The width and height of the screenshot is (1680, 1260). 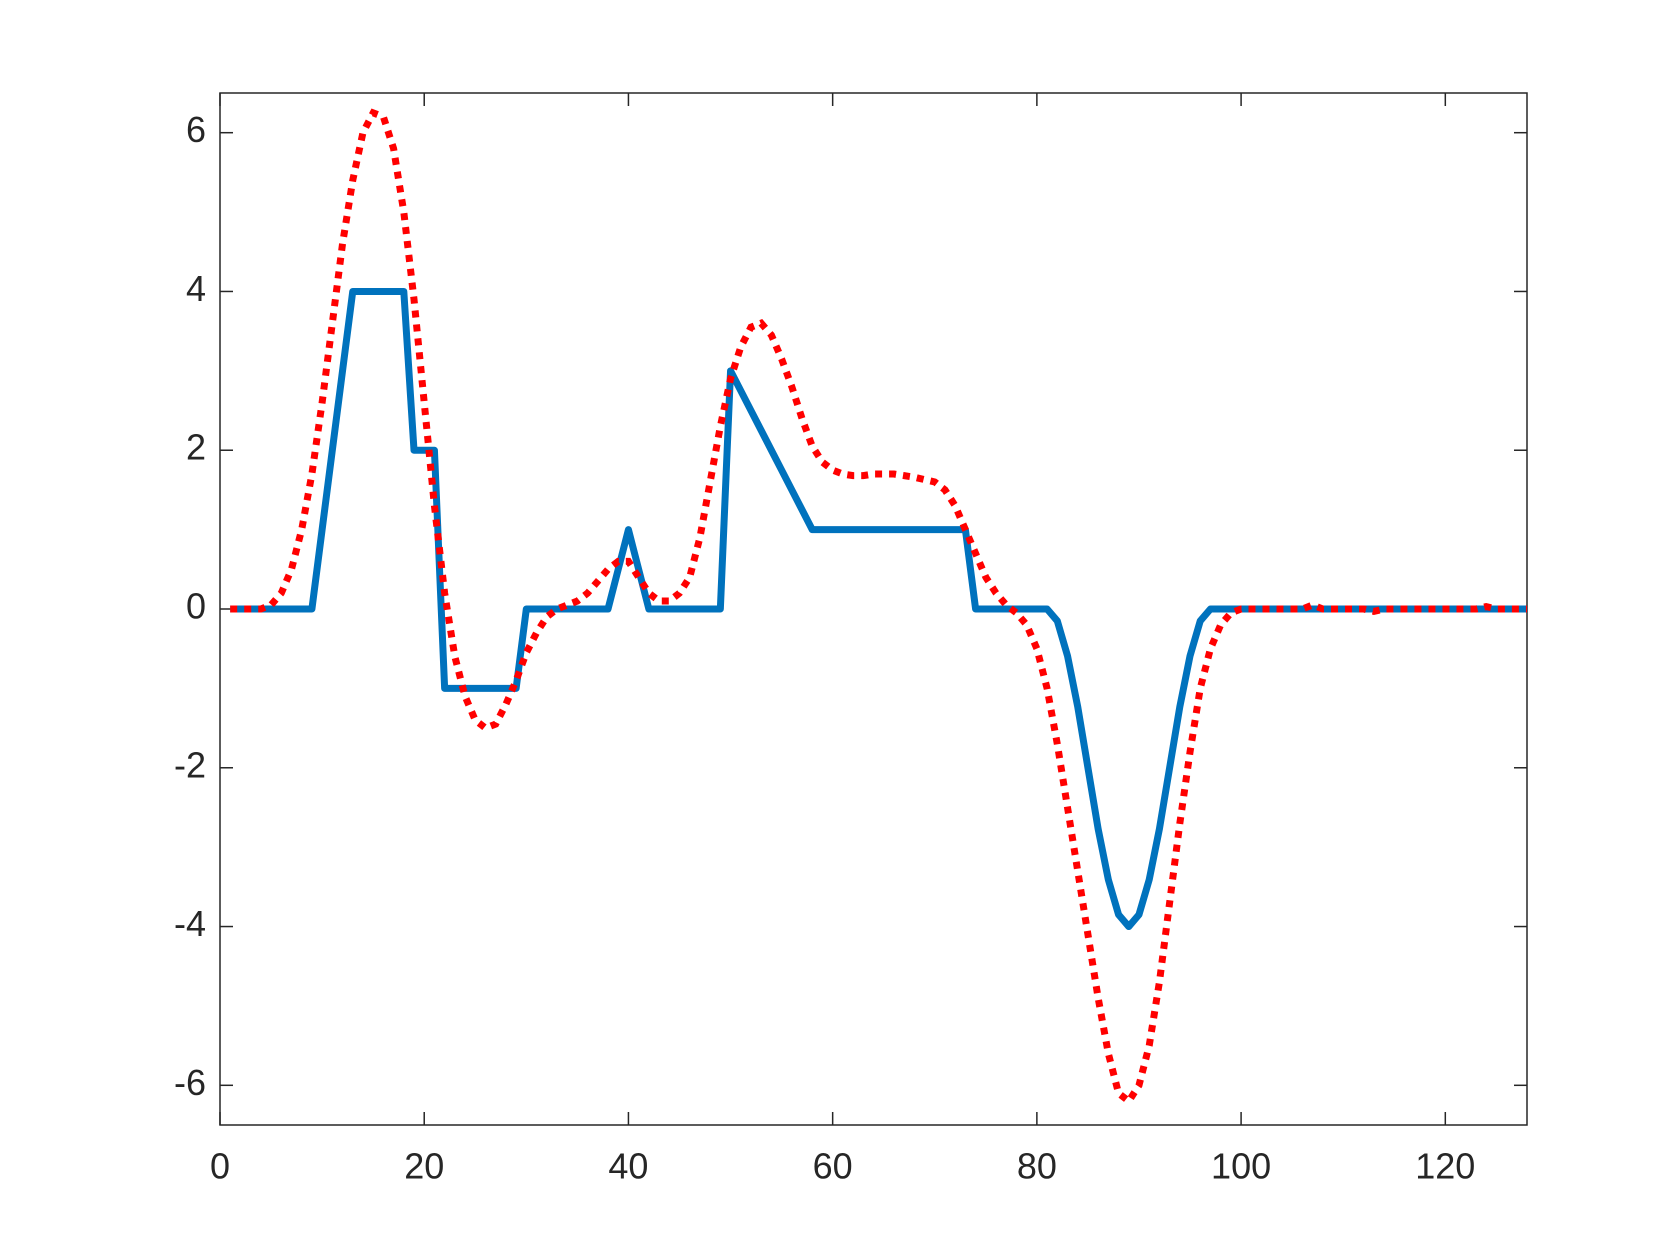 I want to click on x-tick-label: 0, so click(x=220, y=1166).